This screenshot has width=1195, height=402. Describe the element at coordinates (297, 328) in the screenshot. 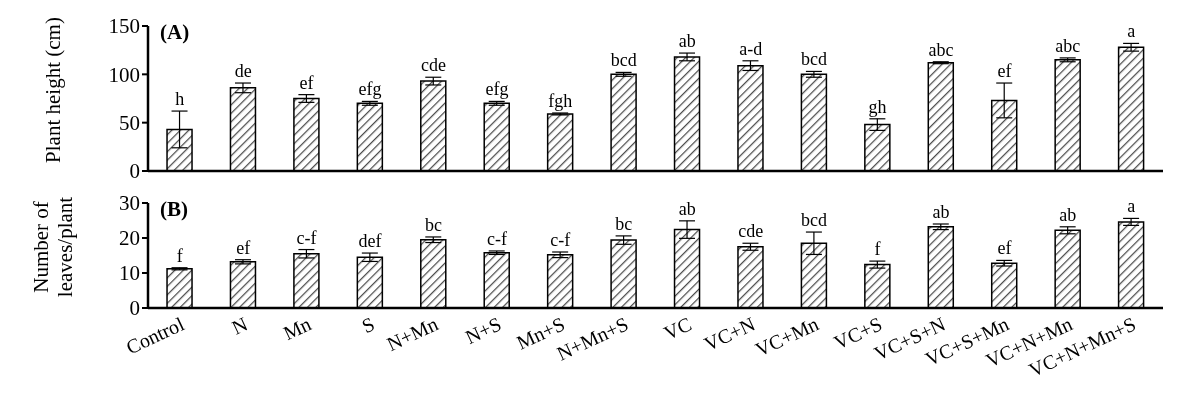

I see `x-tick-label: Mn` at that location.